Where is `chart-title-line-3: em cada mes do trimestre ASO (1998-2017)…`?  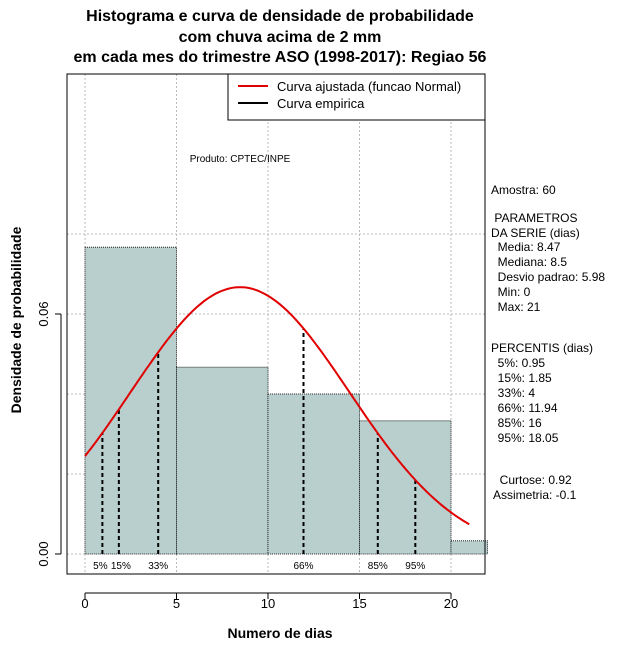 chart-title-line-3: em cada mes do trimestre ASO (1998-2017)… is located at coordinates (280, 57).